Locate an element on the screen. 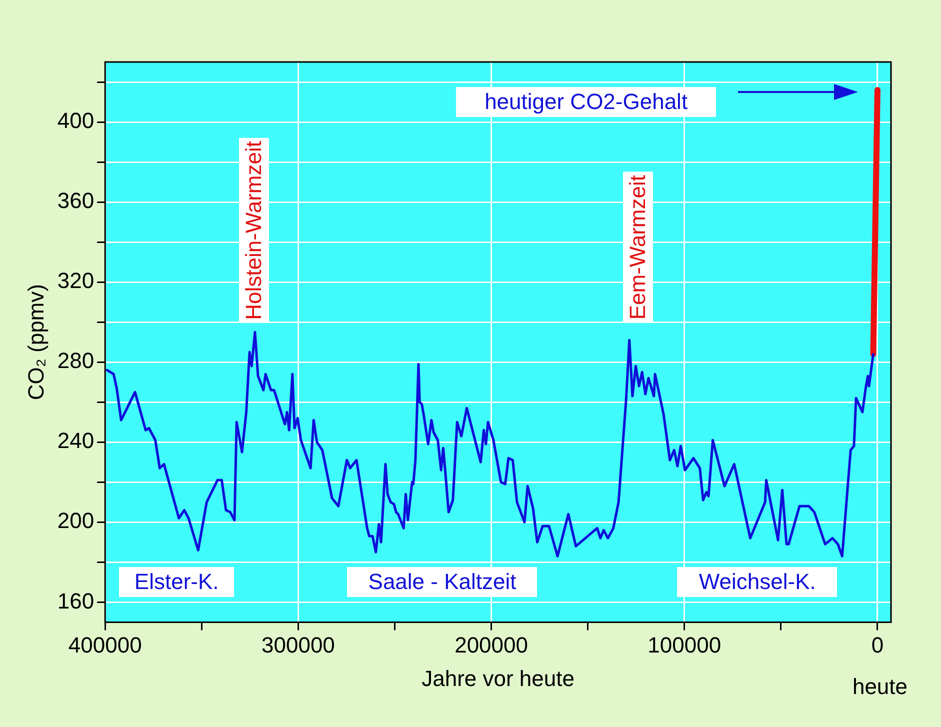 This screenshot has height=727, width=941. annotation: Eem-Warmzeit is located at coordinates (637, 248).